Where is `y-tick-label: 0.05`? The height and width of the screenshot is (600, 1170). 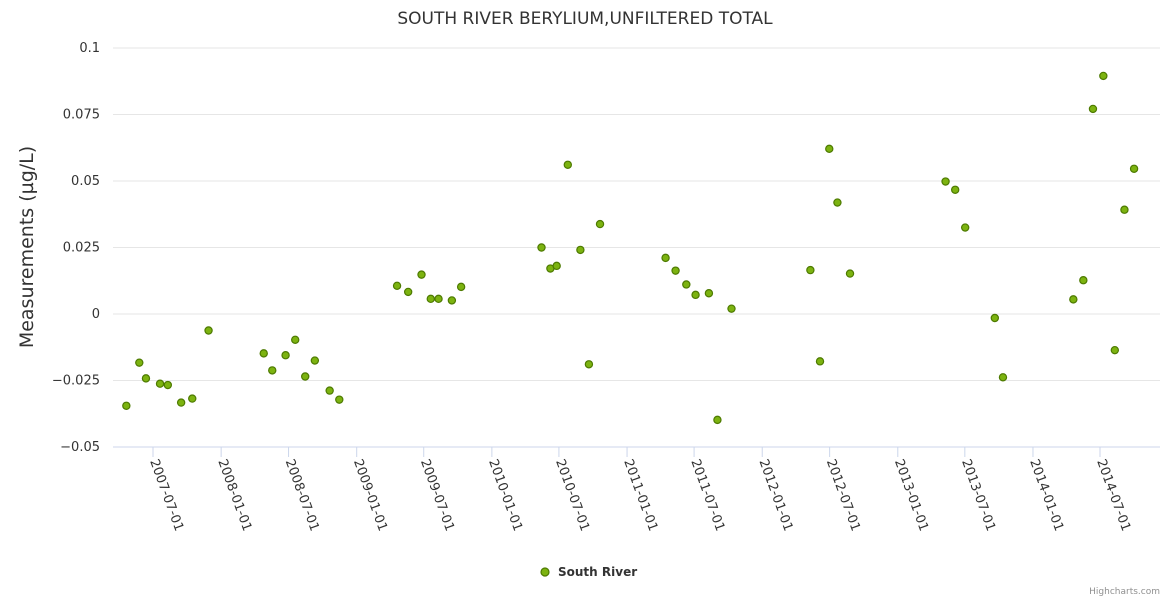
y-tick-label: 0.05 is located at coordinates (85, 181).